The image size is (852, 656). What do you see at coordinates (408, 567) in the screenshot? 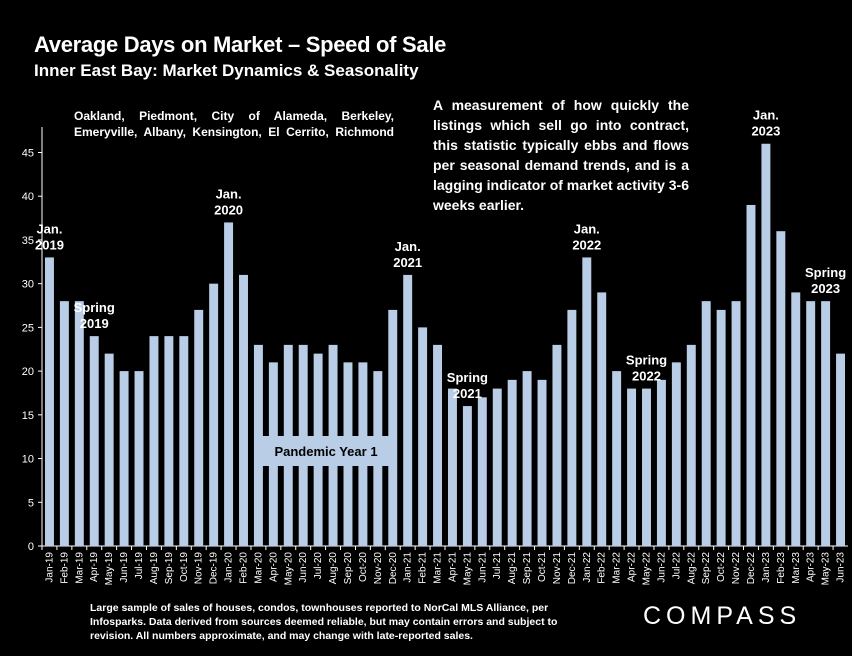
I see `x-tick-label: Jan-21` at bounding box center [408, 567].